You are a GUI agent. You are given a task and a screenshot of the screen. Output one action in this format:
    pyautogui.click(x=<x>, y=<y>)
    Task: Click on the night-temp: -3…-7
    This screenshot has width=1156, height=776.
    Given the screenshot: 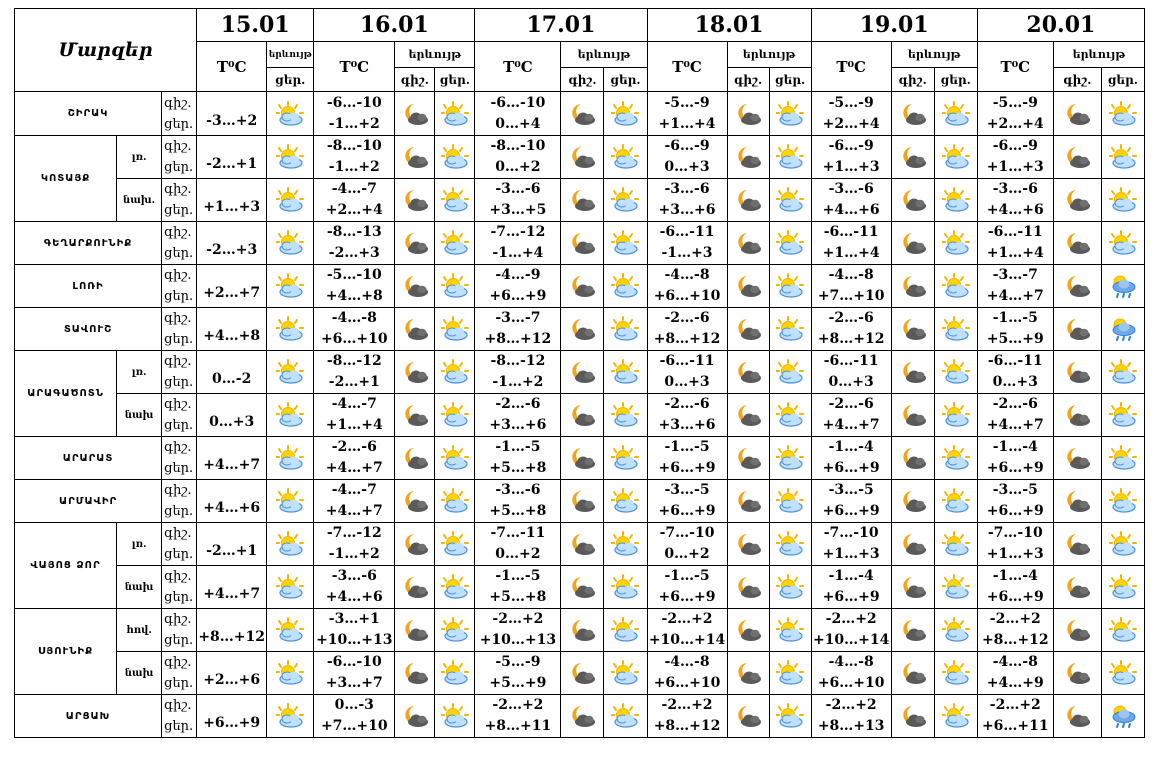 What is the action you would take?
    pyautogui.click(x=1015, y=275)
    